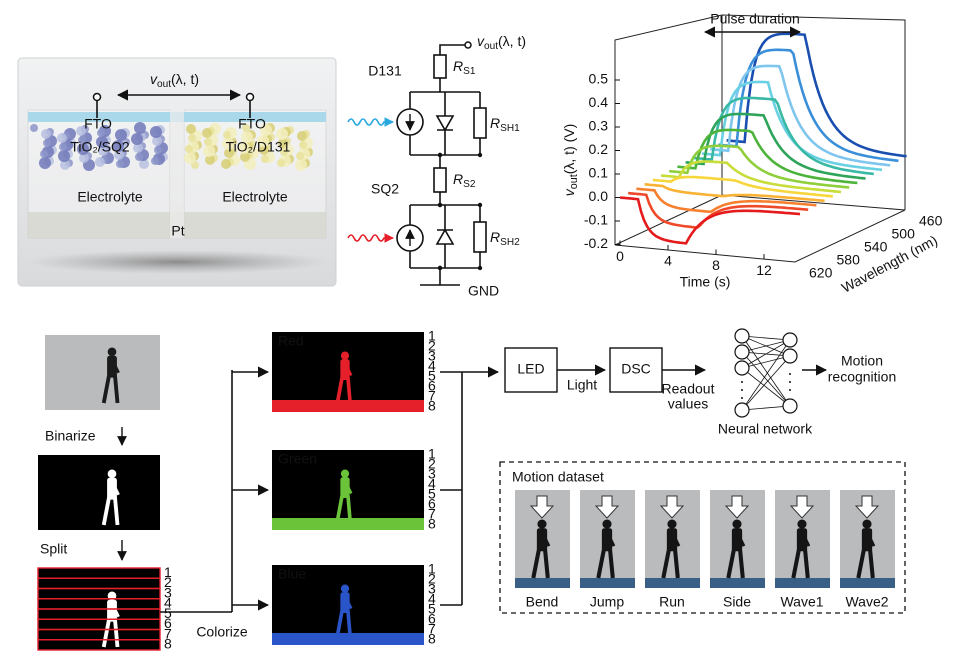  I want to click on cell-vout: vout(λ, t), so click(174, 80).